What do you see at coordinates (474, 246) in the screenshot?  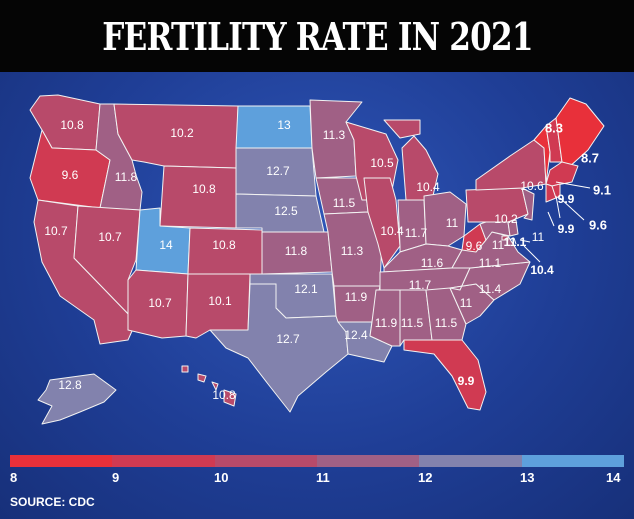 I see `label-wv: 9.6` at bounding box center [474, 246].